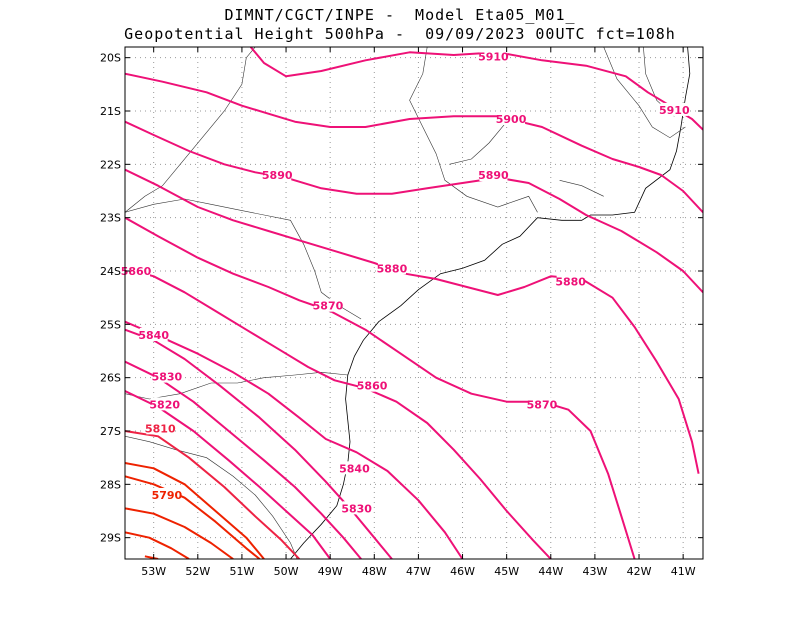  I want to click on contour-label-5810: 5810, so click(160, 428).